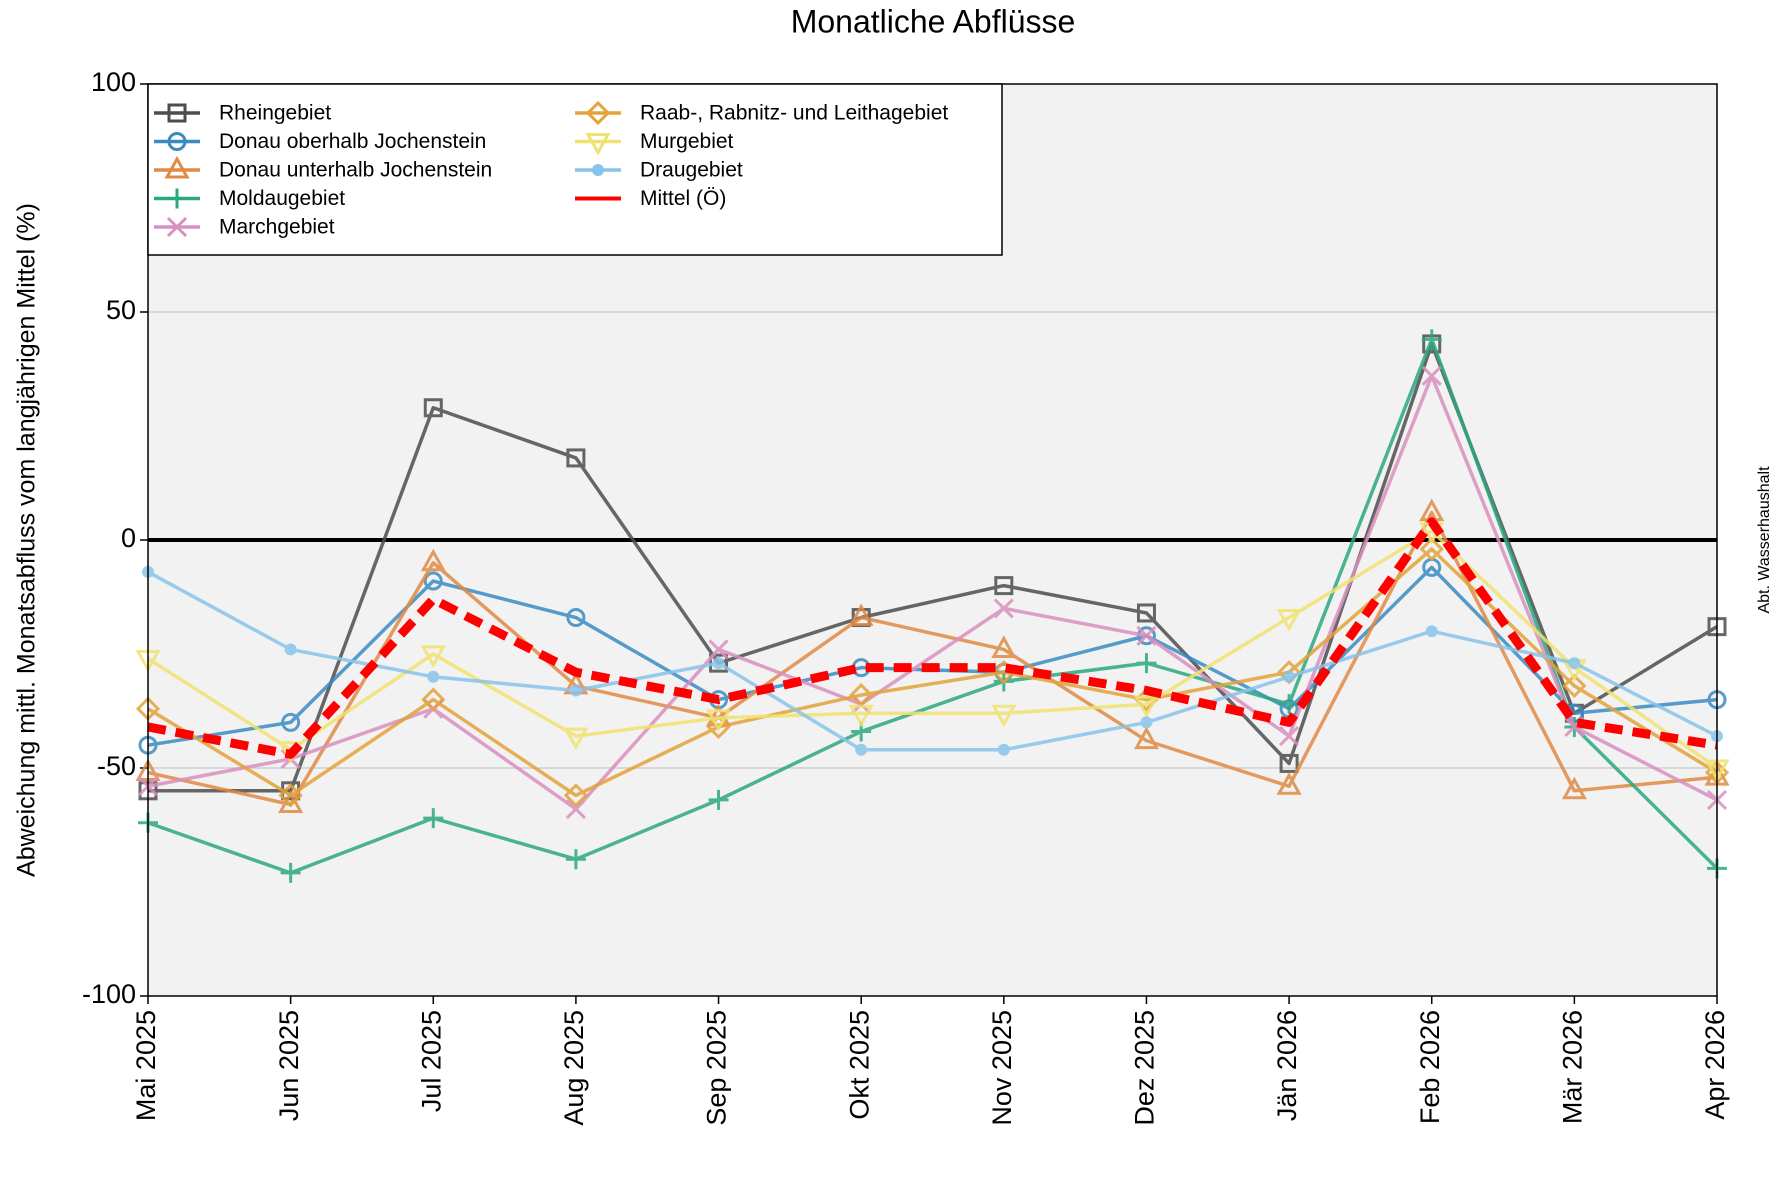 Image resolution: width=1787 pixels, height=1184 pixels. I want to click on y-tick-label: 100, so click(113, 82).